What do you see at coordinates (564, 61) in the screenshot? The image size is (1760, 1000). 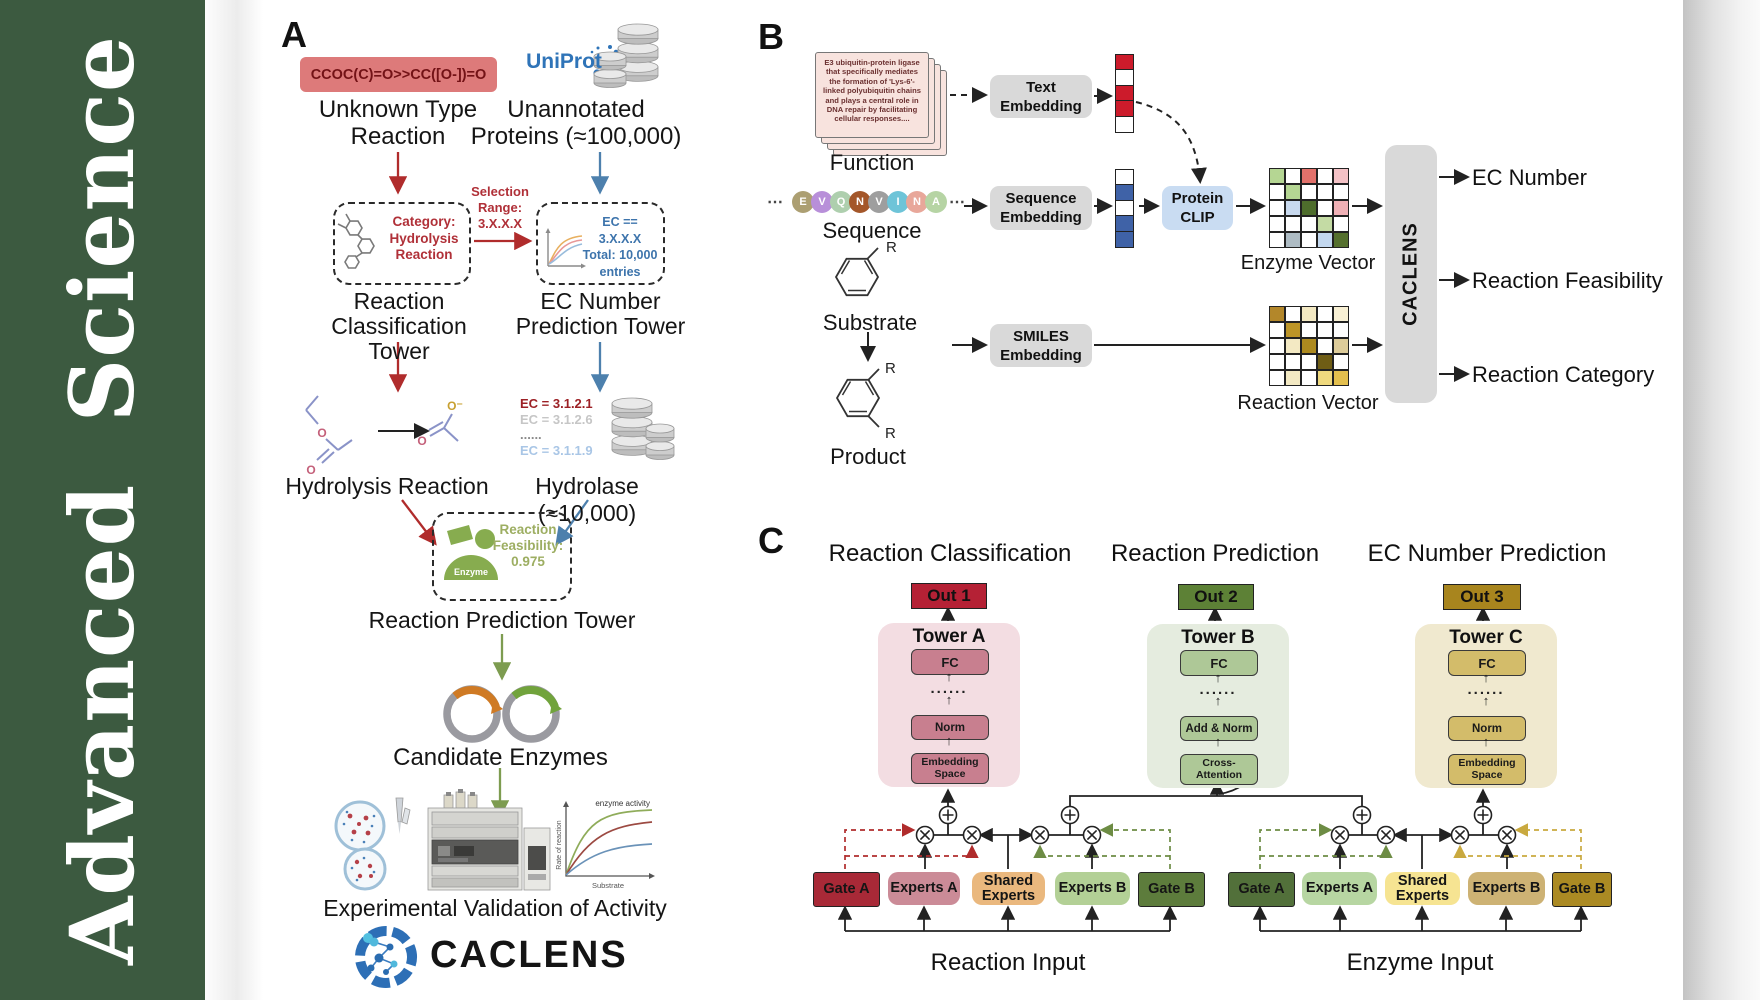 I see `uniprot-logo-text: UniProt` at bounding box center [564, 61].